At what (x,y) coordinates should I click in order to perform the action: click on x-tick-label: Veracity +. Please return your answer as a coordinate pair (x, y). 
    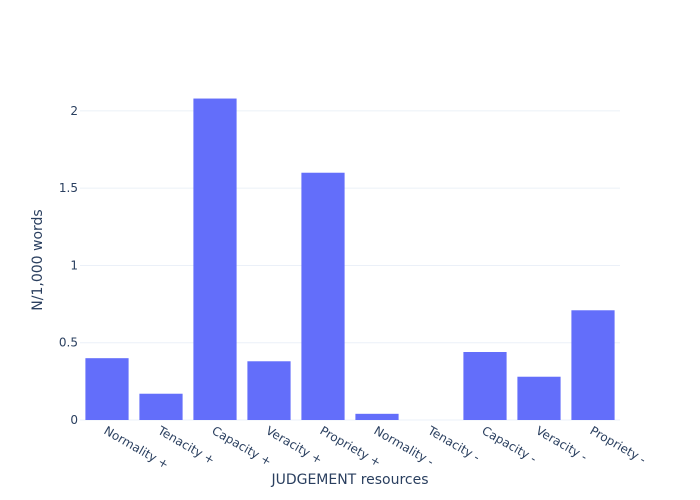
    Looking at the image, I should click on (294, 444).